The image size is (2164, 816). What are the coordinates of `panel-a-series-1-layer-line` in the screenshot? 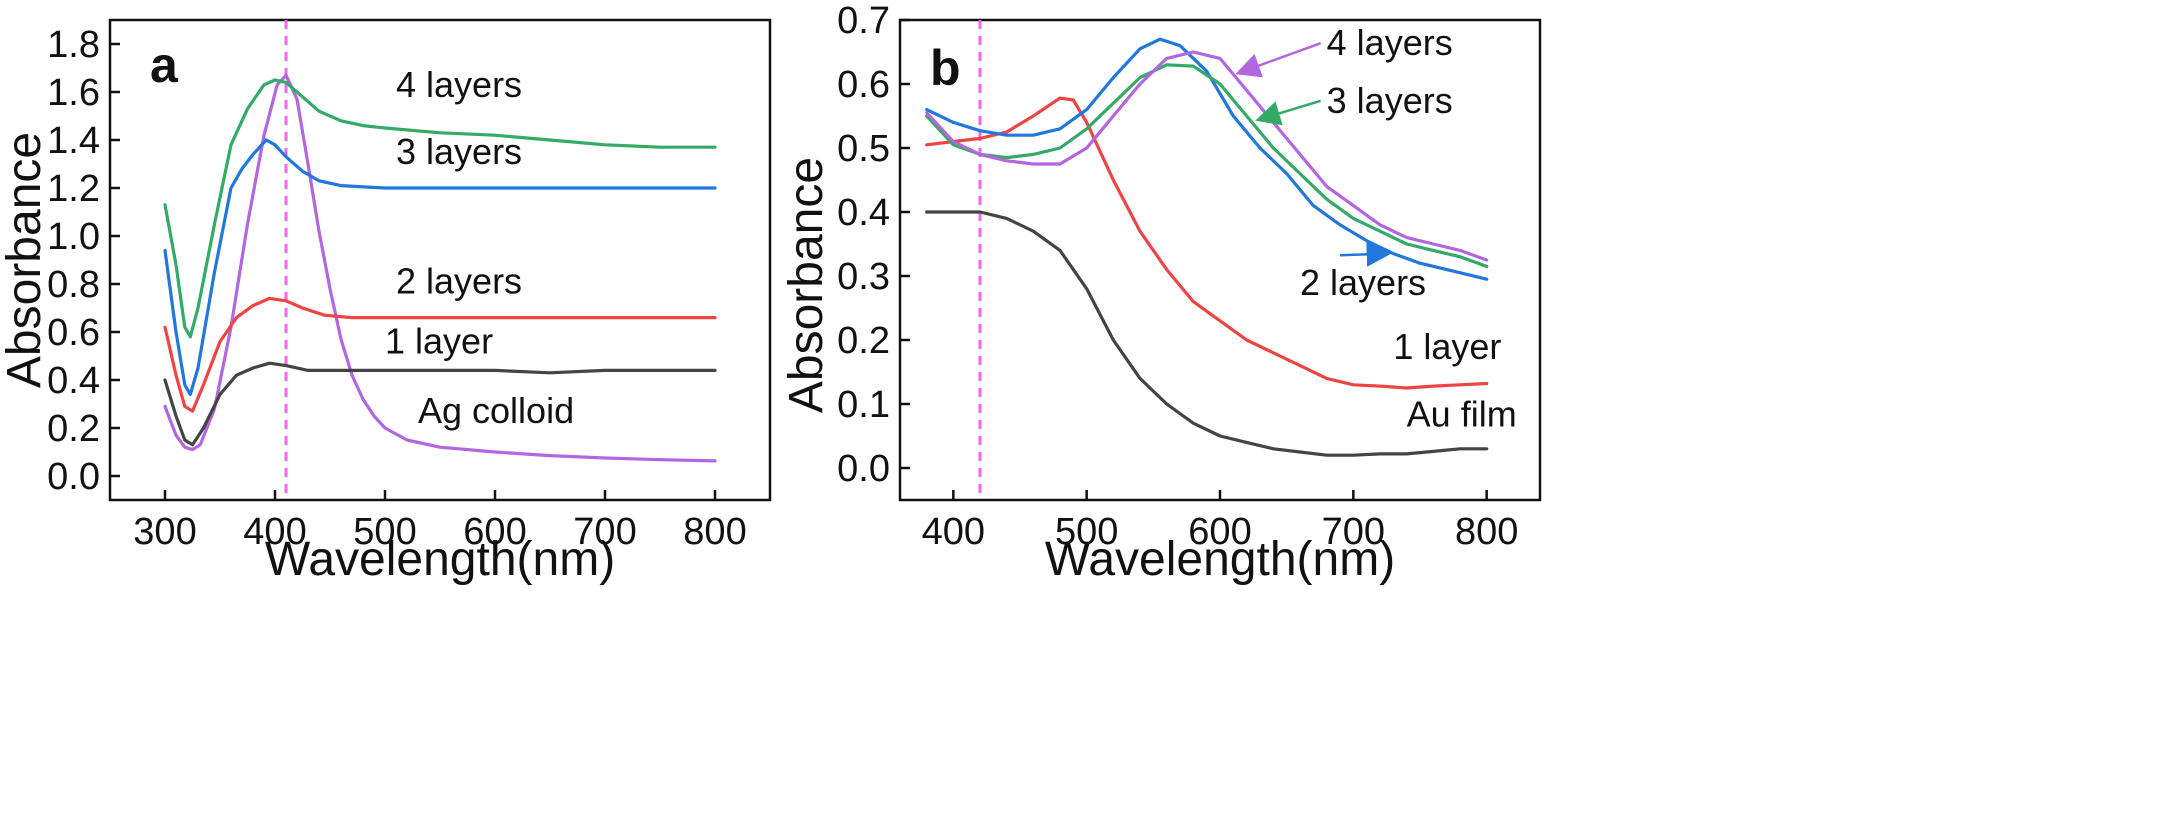 It's located at (440, 404).